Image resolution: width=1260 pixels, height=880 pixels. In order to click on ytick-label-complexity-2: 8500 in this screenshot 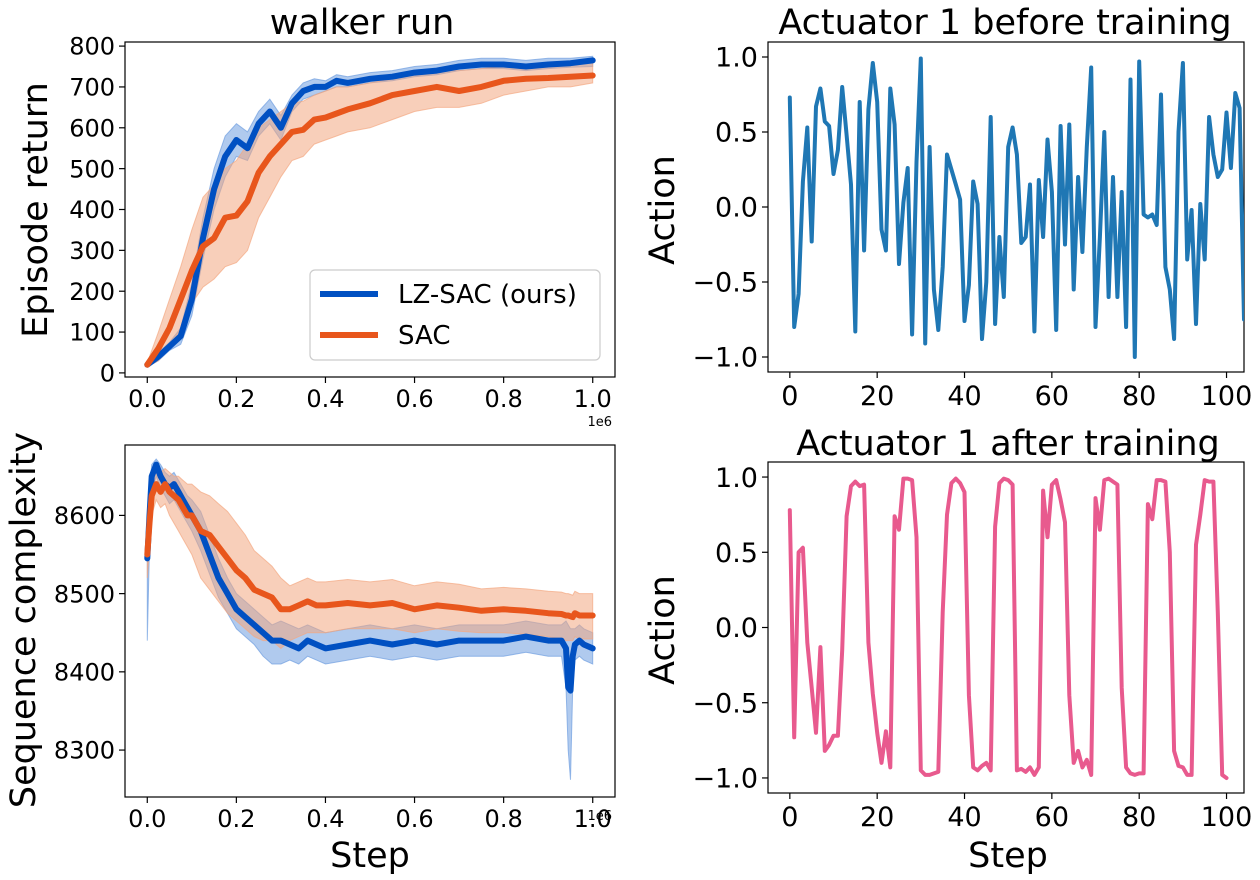, I will do `click(84, 594)`.